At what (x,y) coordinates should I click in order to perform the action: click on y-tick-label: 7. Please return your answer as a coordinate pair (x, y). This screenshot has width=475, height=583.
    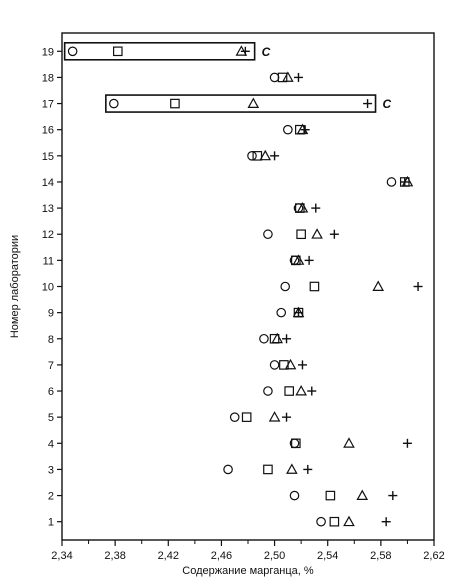
    Looking at the image, I should click on (51, 366).